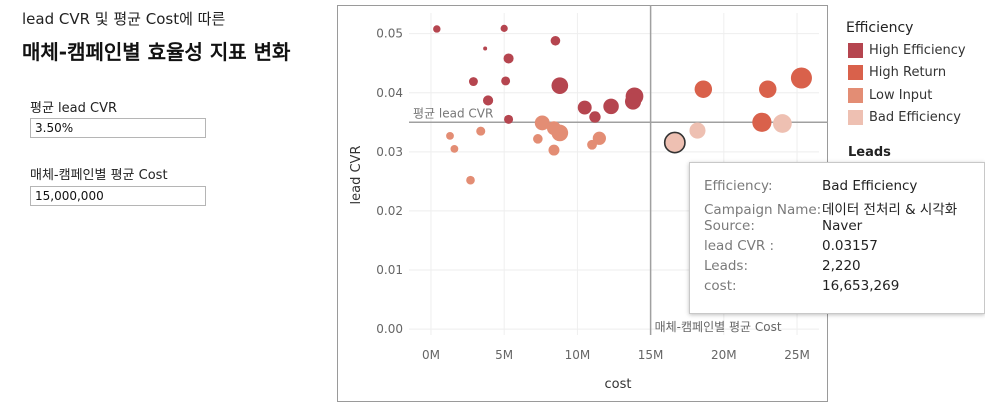  Describe the element at coordinates (810, 186) in the screenshot. I see `tooltip-row-efficiency: Efficiency: Bad Efficiency` at that location.